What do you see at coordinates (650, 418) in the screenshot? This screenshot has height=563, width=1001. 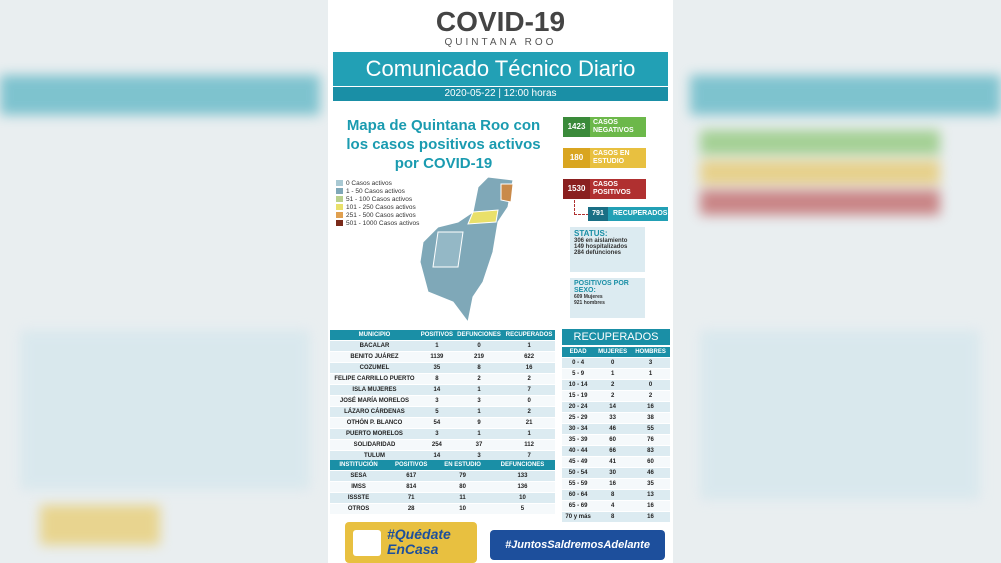 I see `table-cell: 38` at bounding box center [650, 418].